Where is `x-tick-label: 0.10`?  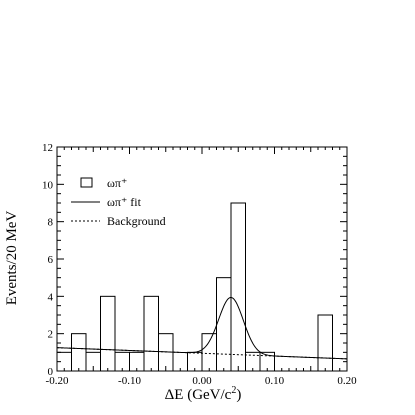 x-tick-label: 0.10 is located at coordinates (275, 381).